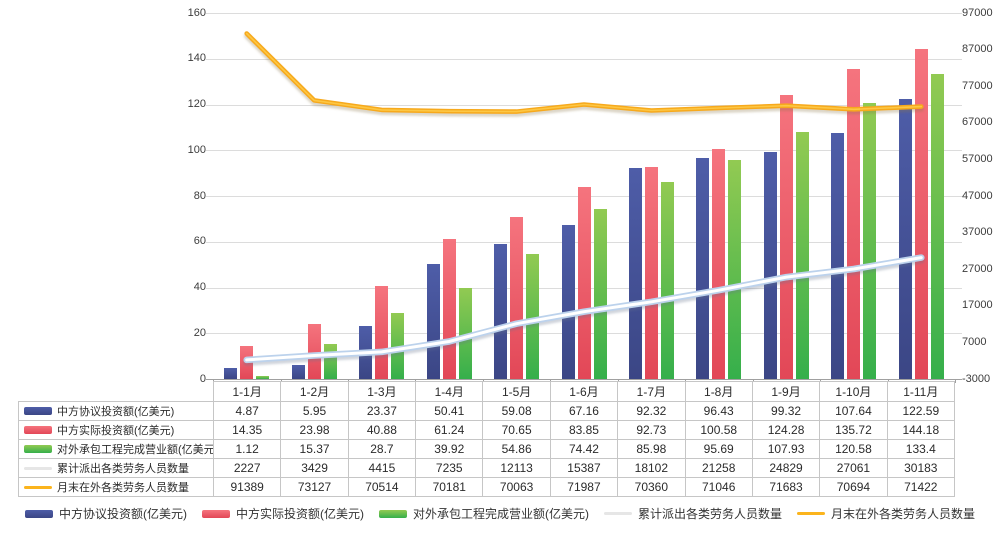 The image size is (1000, 538). What do you see at coordinates (314, 449) in the screenshot?
I see `table-cell: 15.37` at bounding box center [314, 449].